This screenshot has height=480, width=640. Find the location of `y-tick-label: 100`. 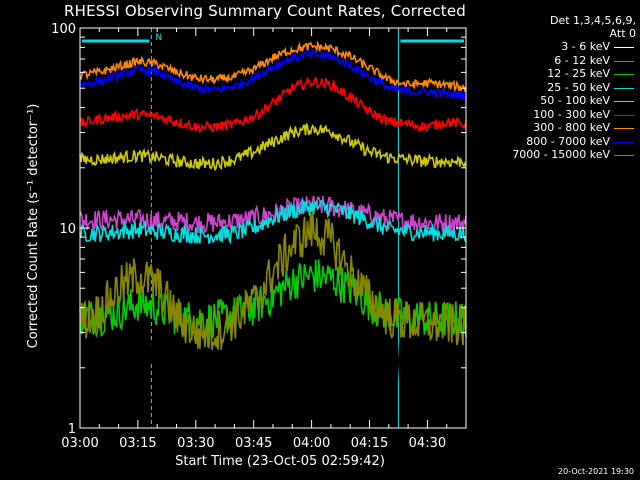

y-tick-label: 100 is located at coordinates (63, 29).